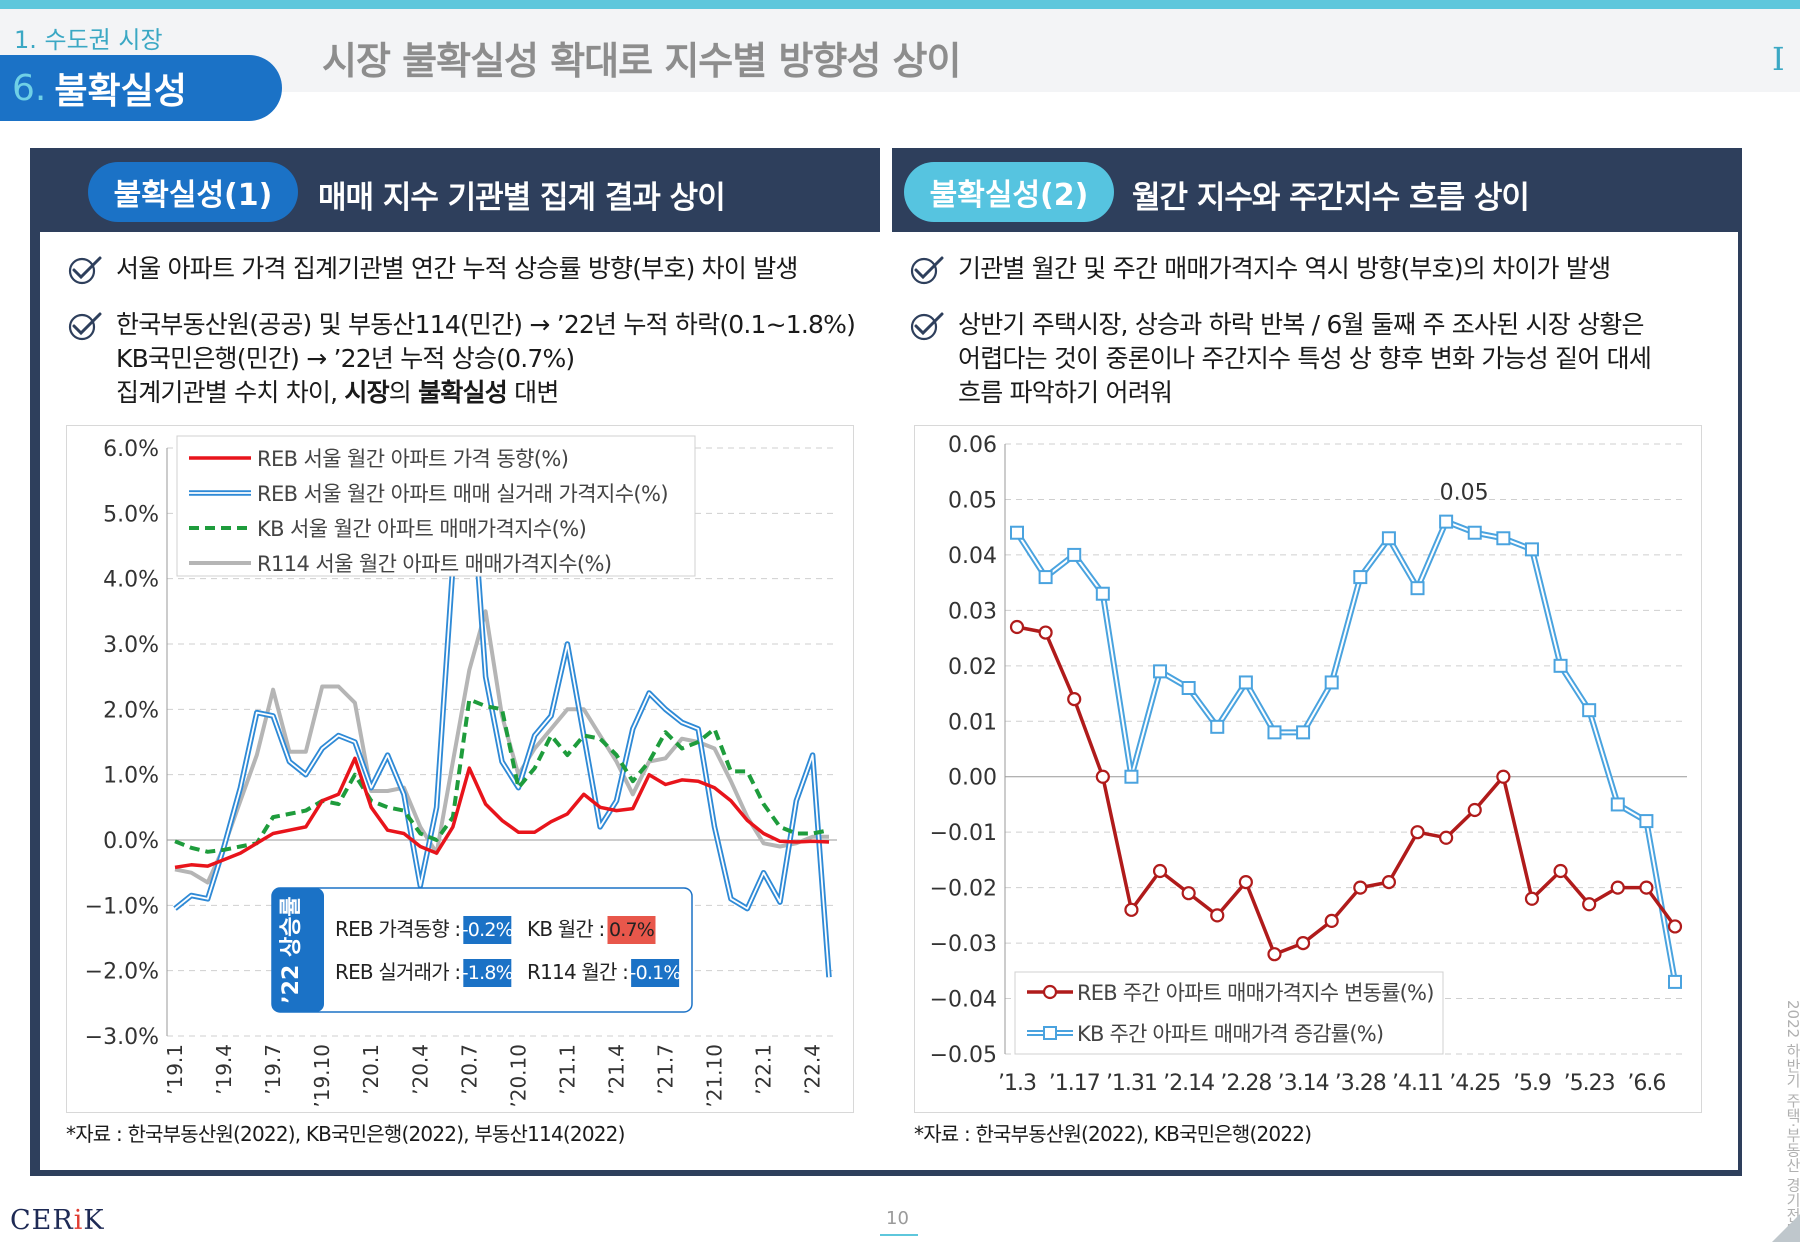 The height and width of the screenshot is (1246, 1800). Describe the element at coordinates (972, 667) in the screenshot. I see `y-tick-label: 0.02` at that location.